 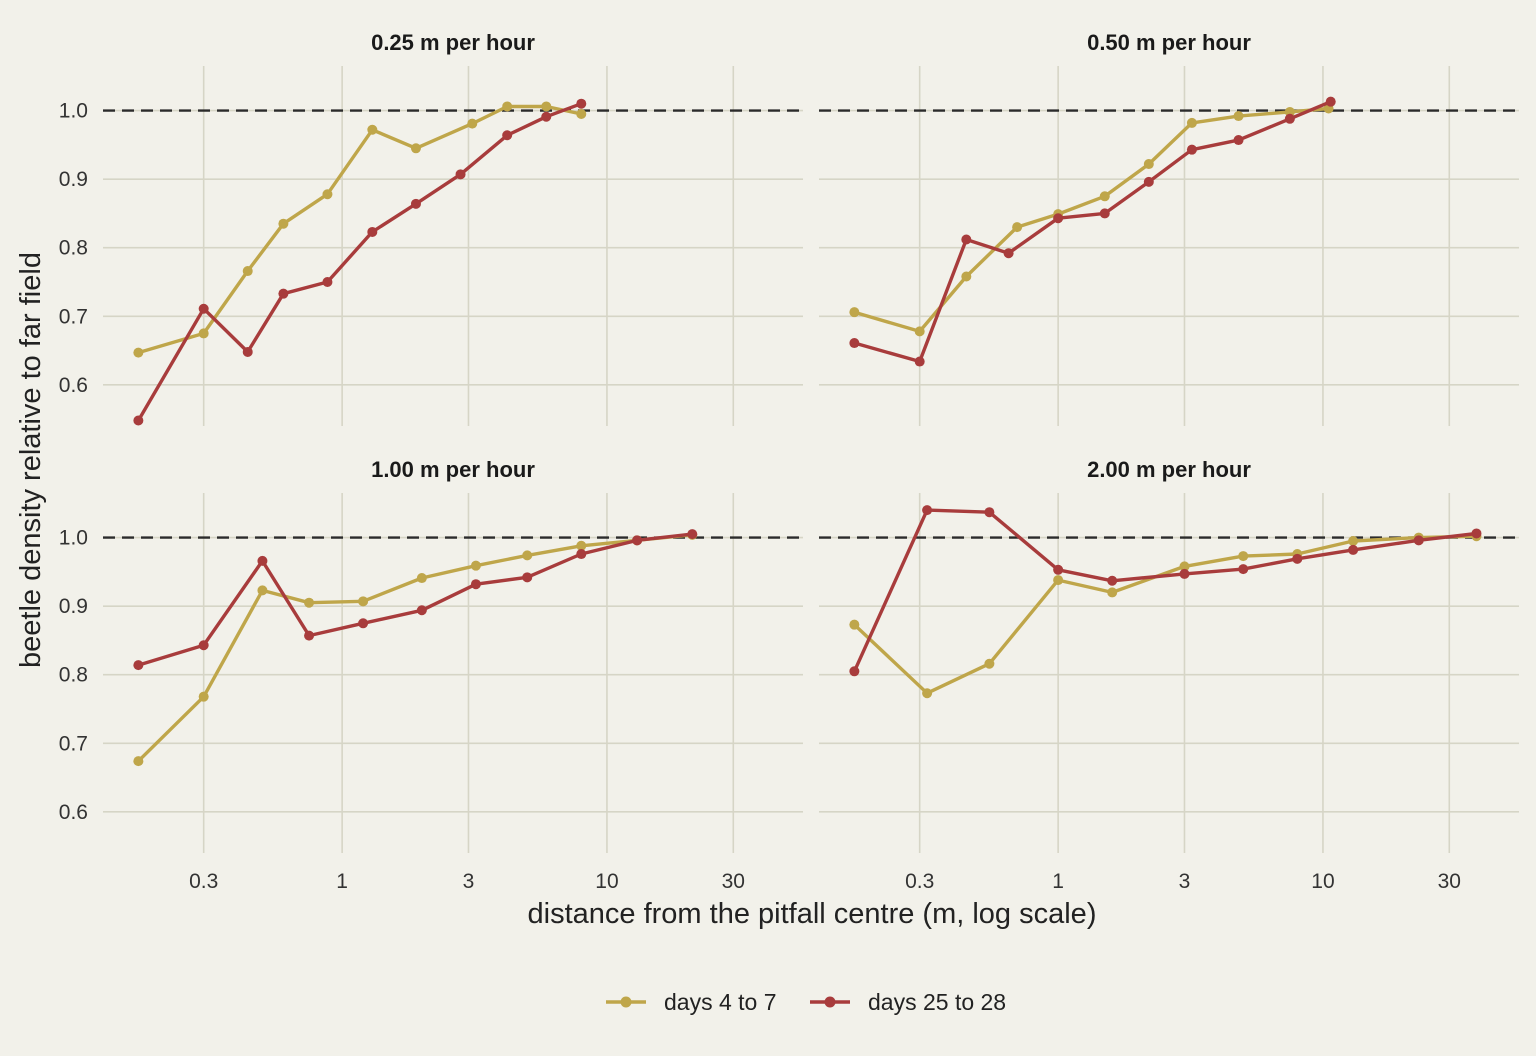 What do you see at coordinates (606, 881) in the screenshot?
I see `x-tick-label: 10` at bounding box center [606, 881].